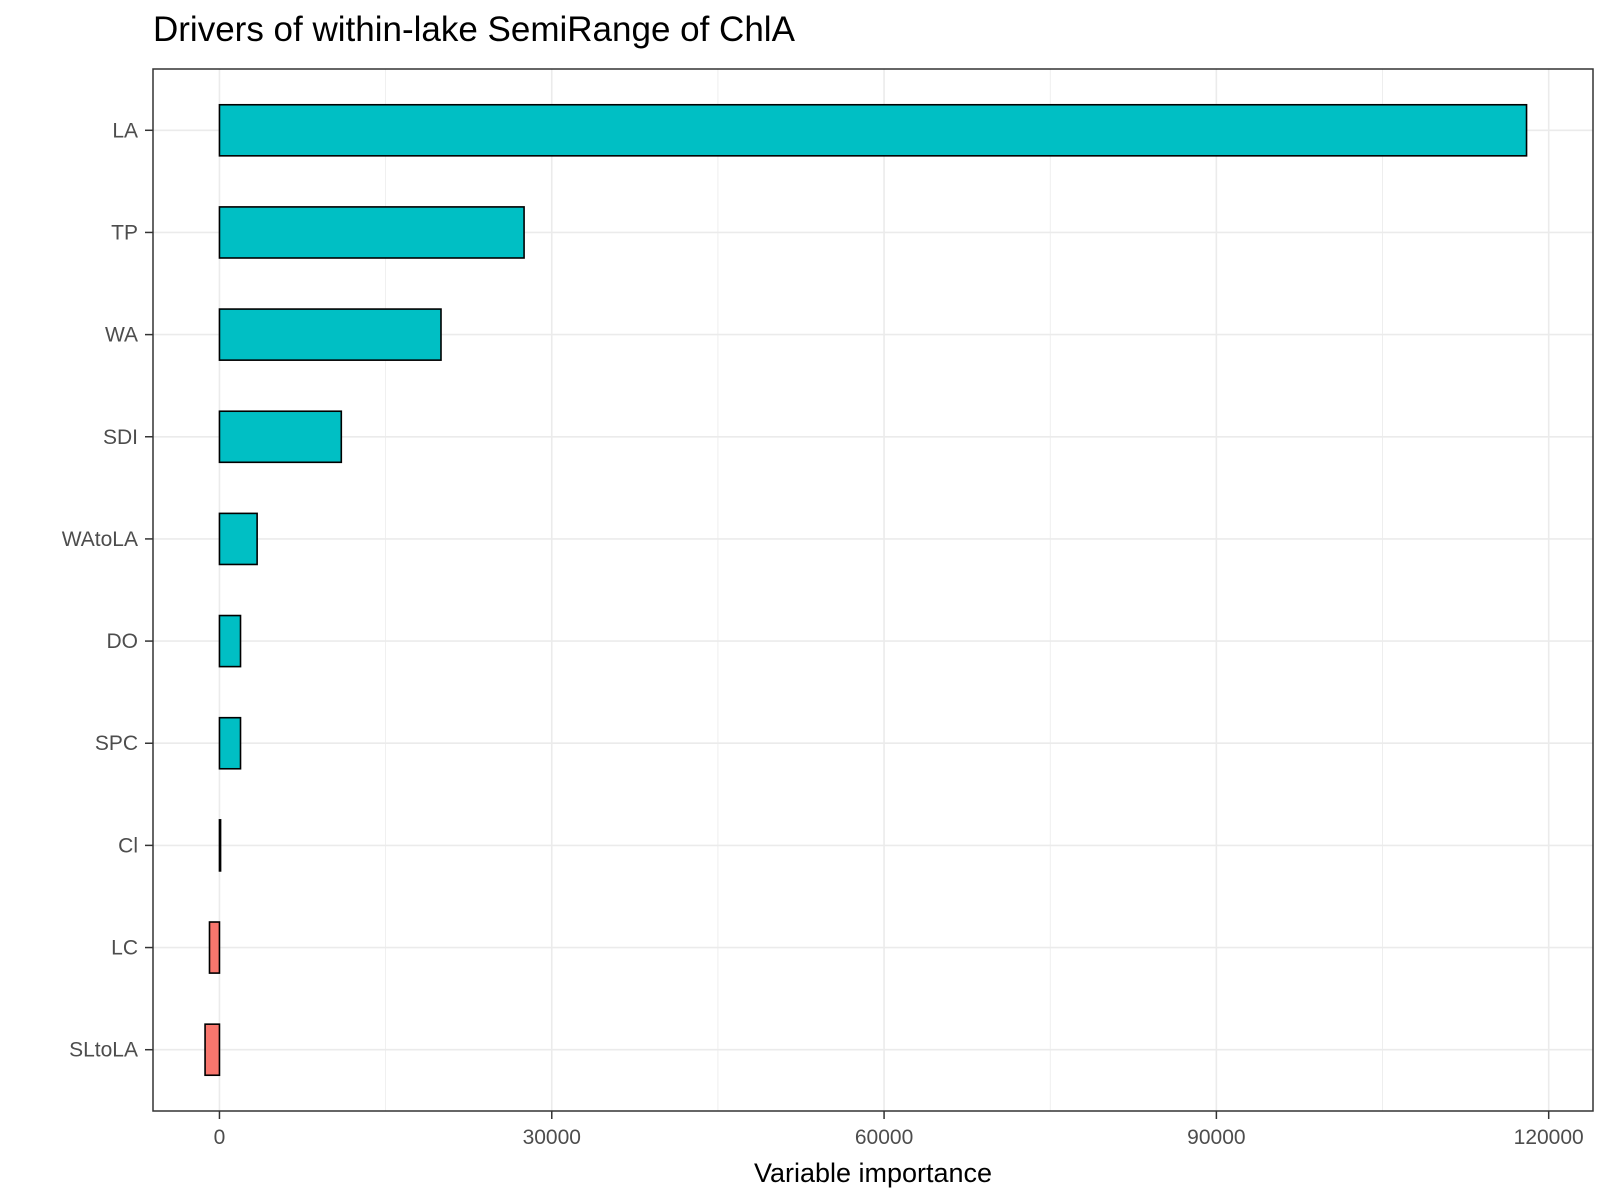 This screenshot has height=1200, width=1600. Describe the element at coordinates (474, 29) in the screenshot. I see `chart-title: Drivers of within-lake SemiRange of ChlA` at that location.